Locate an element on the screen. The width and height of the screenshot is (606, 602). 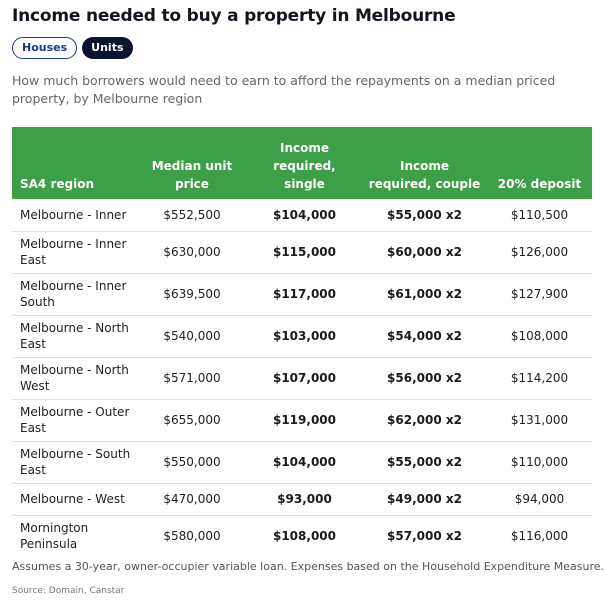
median-price-cell: $540,000 is located at coordinates (192, 336).